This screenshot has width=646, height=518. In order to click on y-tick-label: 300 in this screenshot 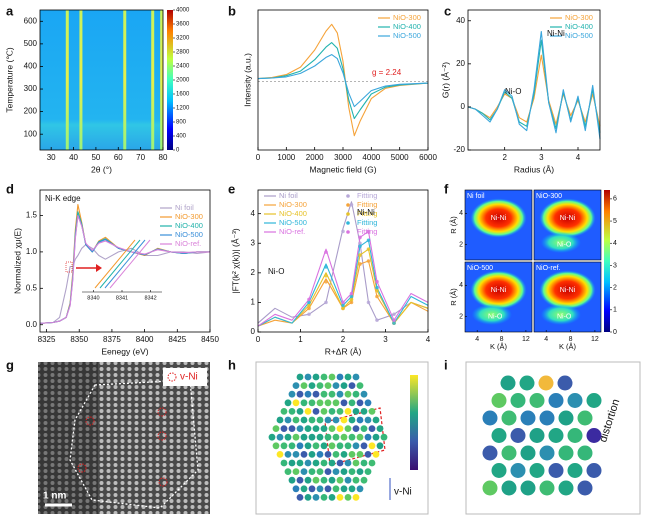, I will do `click(31, 88)`.